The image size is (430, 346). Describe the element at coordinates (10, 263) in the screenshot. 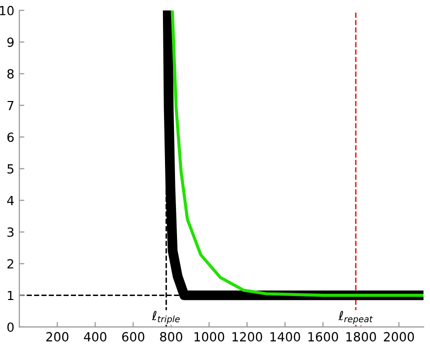

I see `y-tick-label: 2` at that location.